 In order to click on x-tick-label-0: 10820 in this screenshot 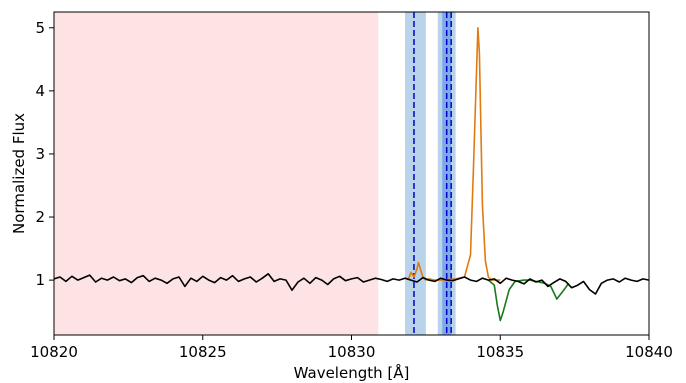, I will do `click(54, 352)`.